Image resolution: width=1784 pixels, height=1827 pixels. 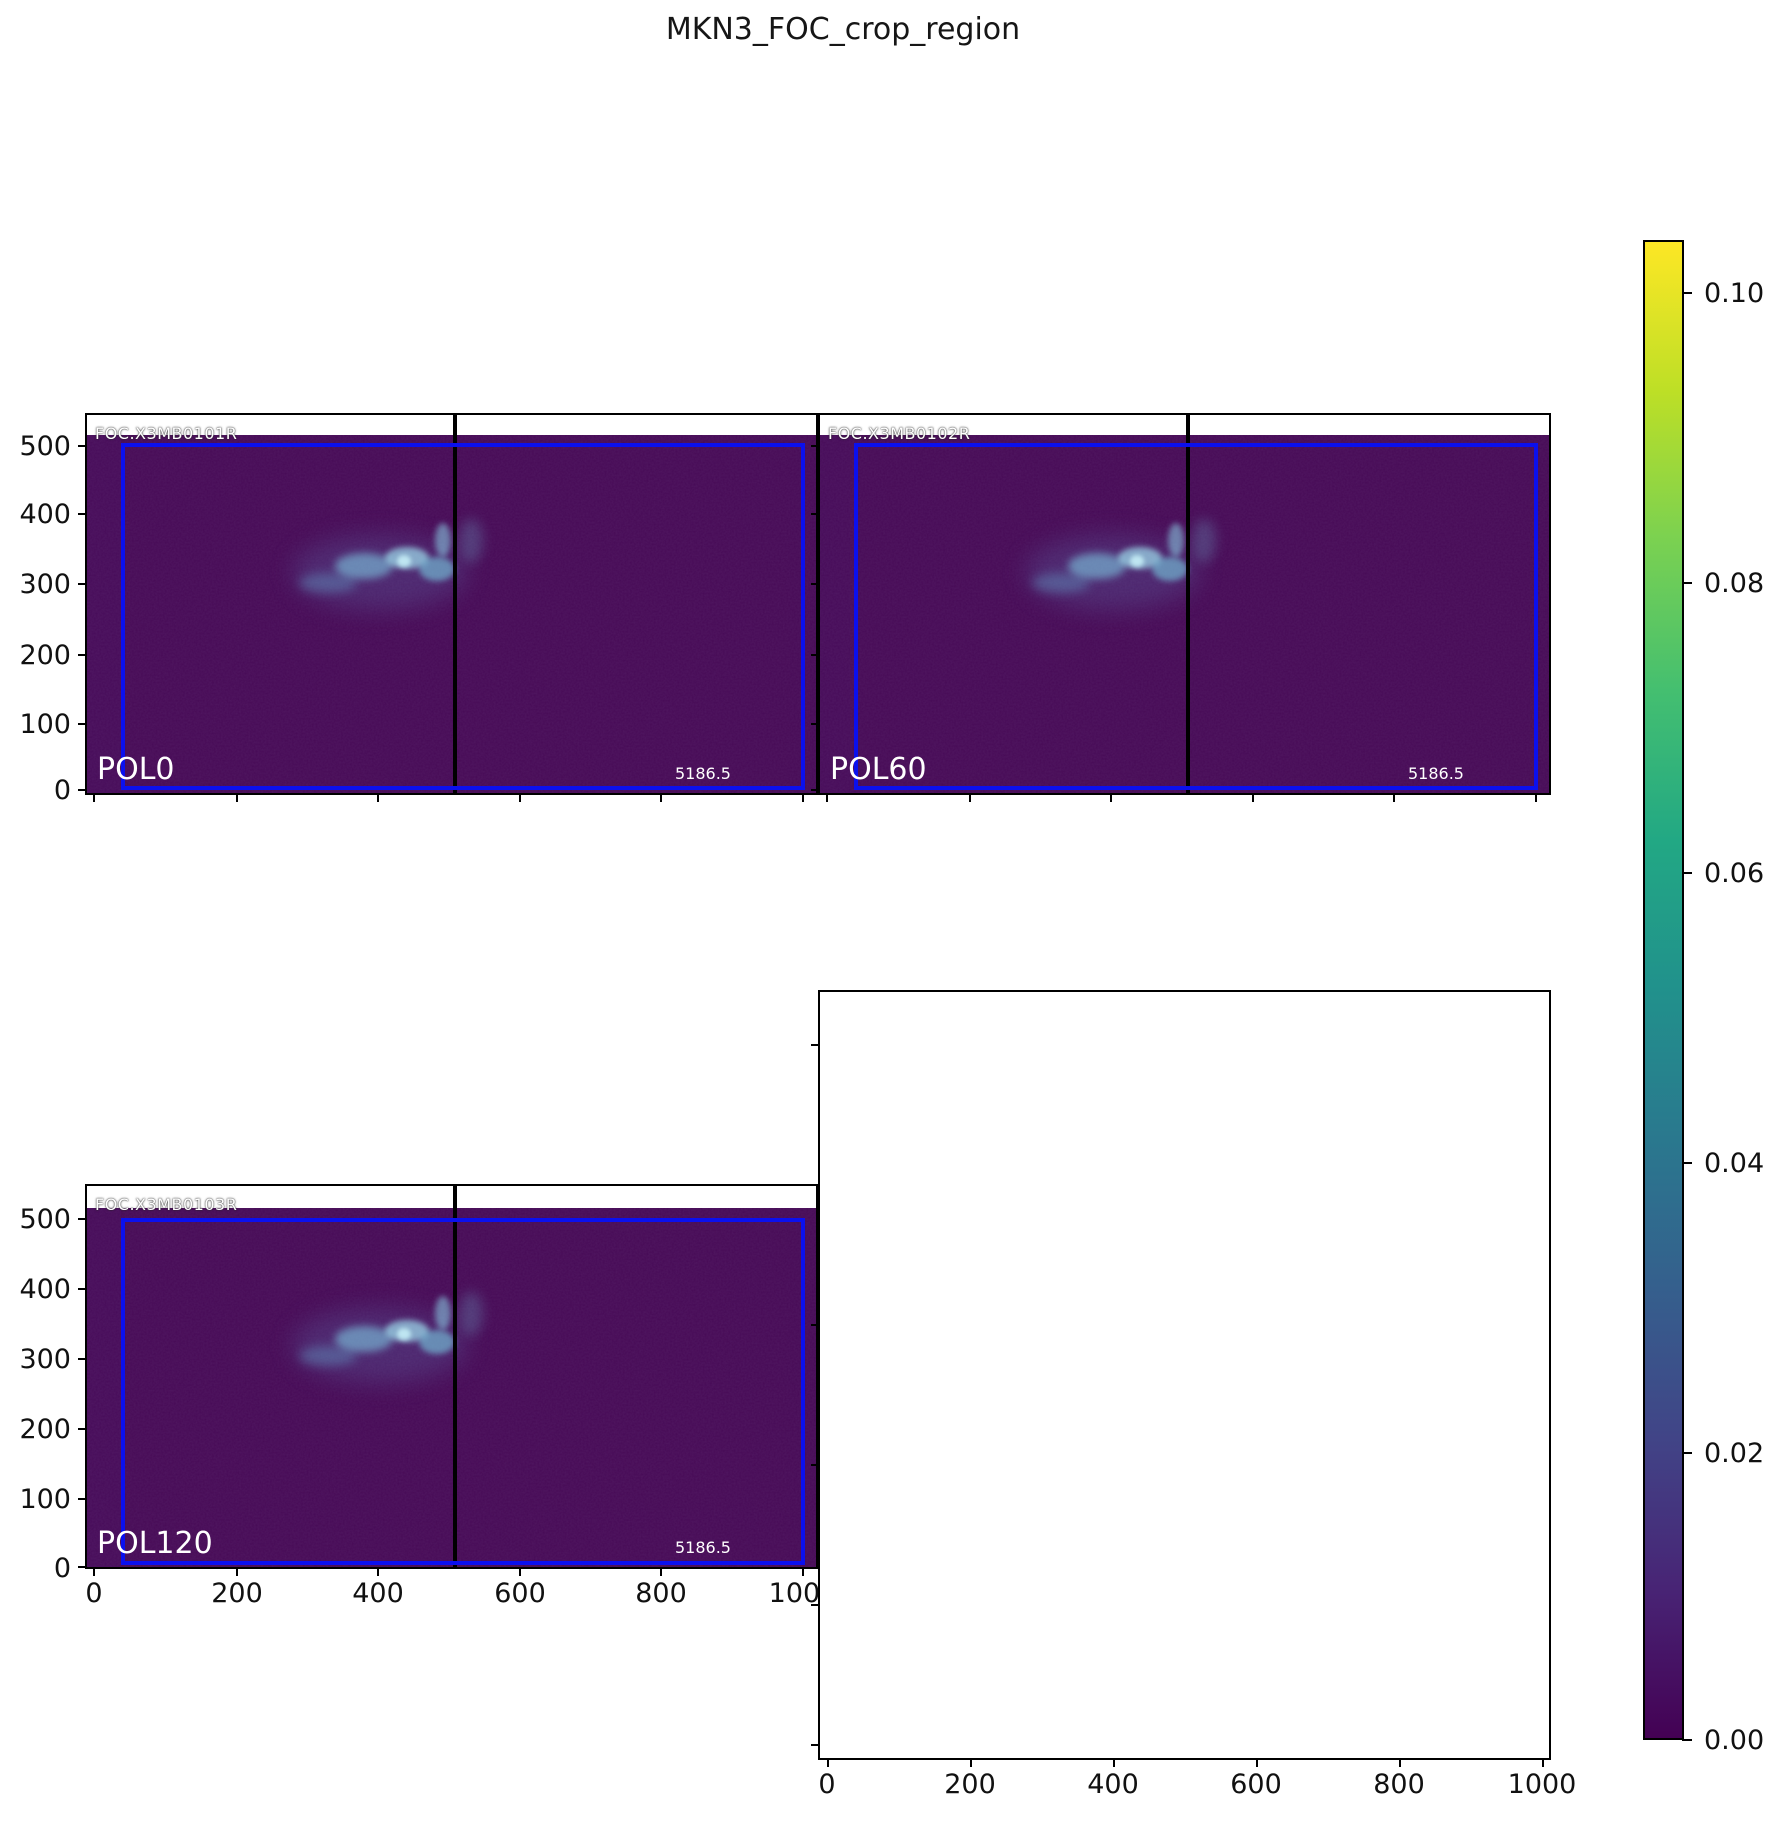 What do you see at coordinates (1734, 1740) in the screenshot?
I see `colorbar-tick-label: 0.00` at bounding box center [1734, 1740].